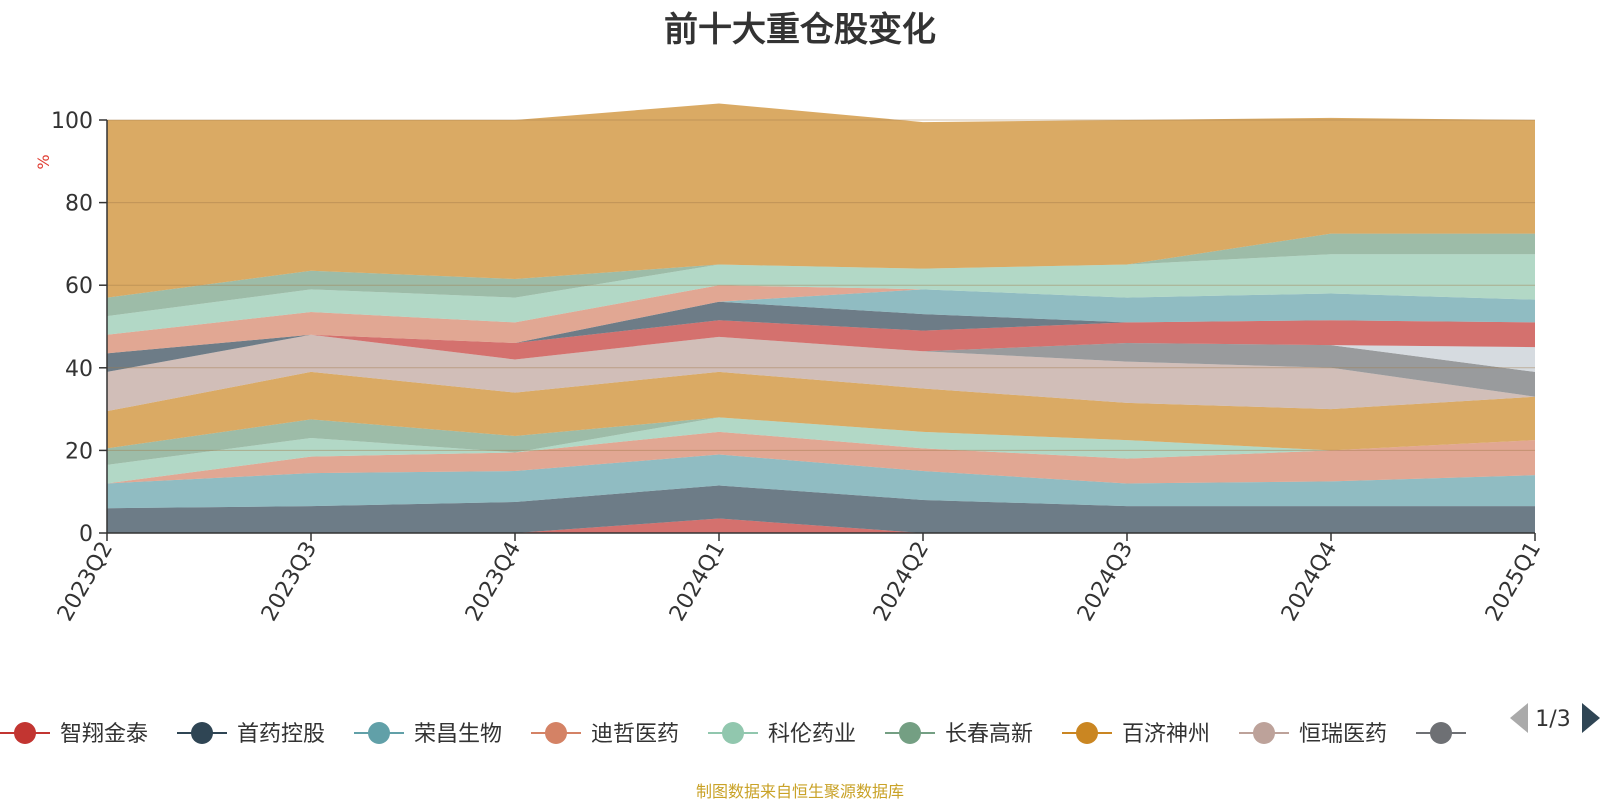 This screenshot has width=1600, height=802. I want to click on legend-label-4: 科伦药业, so click(812, 734).